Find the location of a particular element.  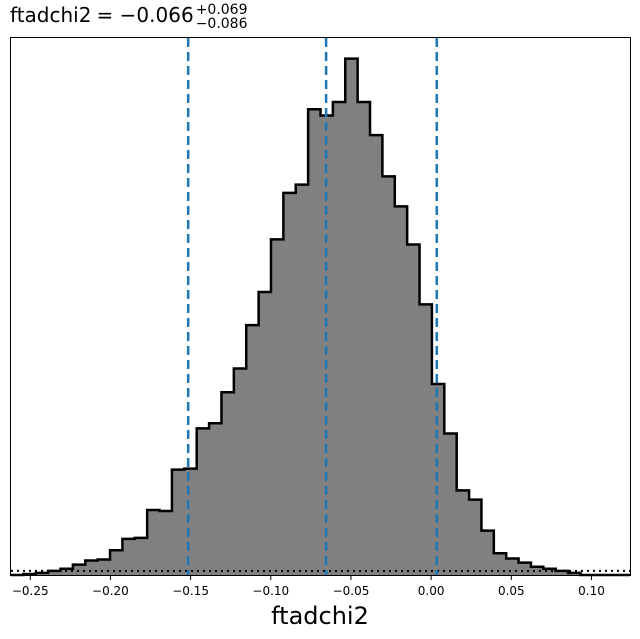

title-parameter: ftadchi2 is located at coordinates (50, 15).